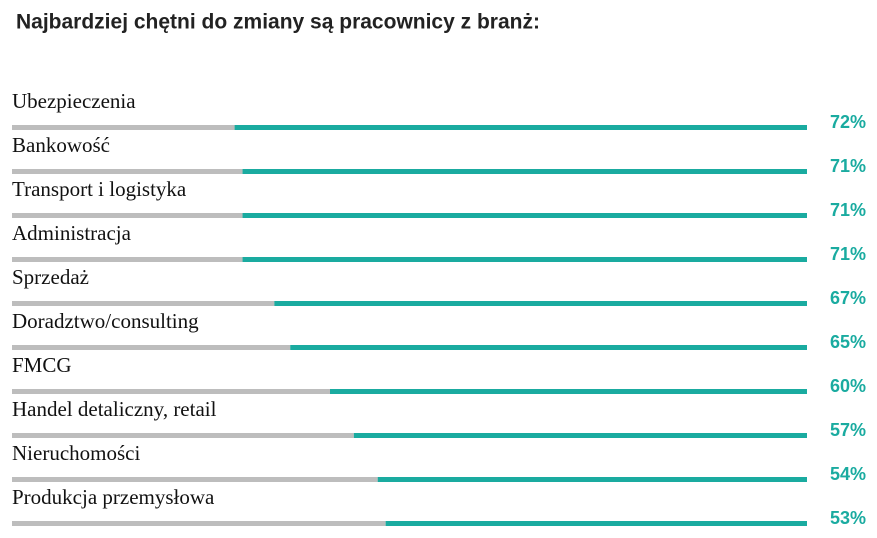  Describe the element at coordinates (50, 277) in the screenshot. I see `category-label: Sprzedaż` at that location.